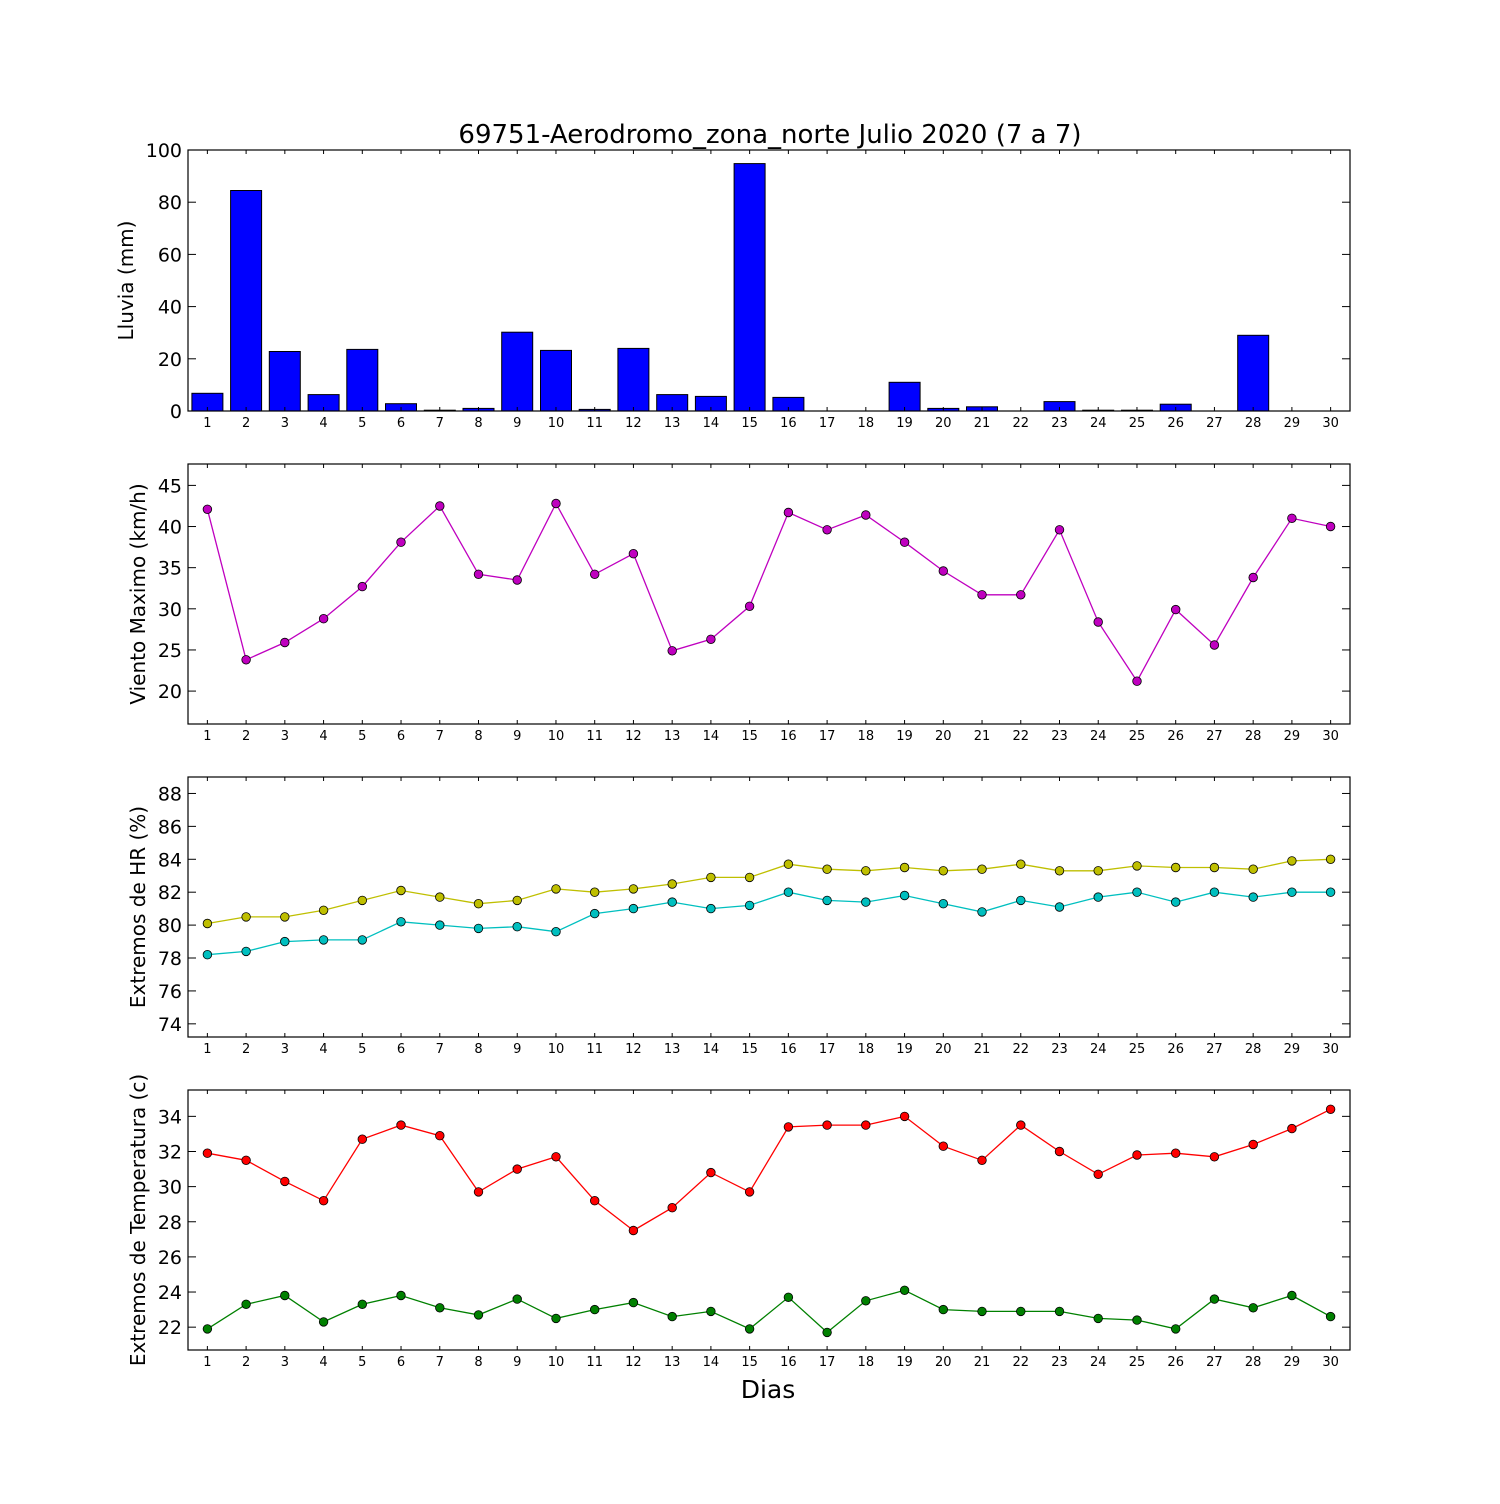 The width and height of the screenshot is (1500, 1504). I want to click on line-temp-max, so click(769, 1170).